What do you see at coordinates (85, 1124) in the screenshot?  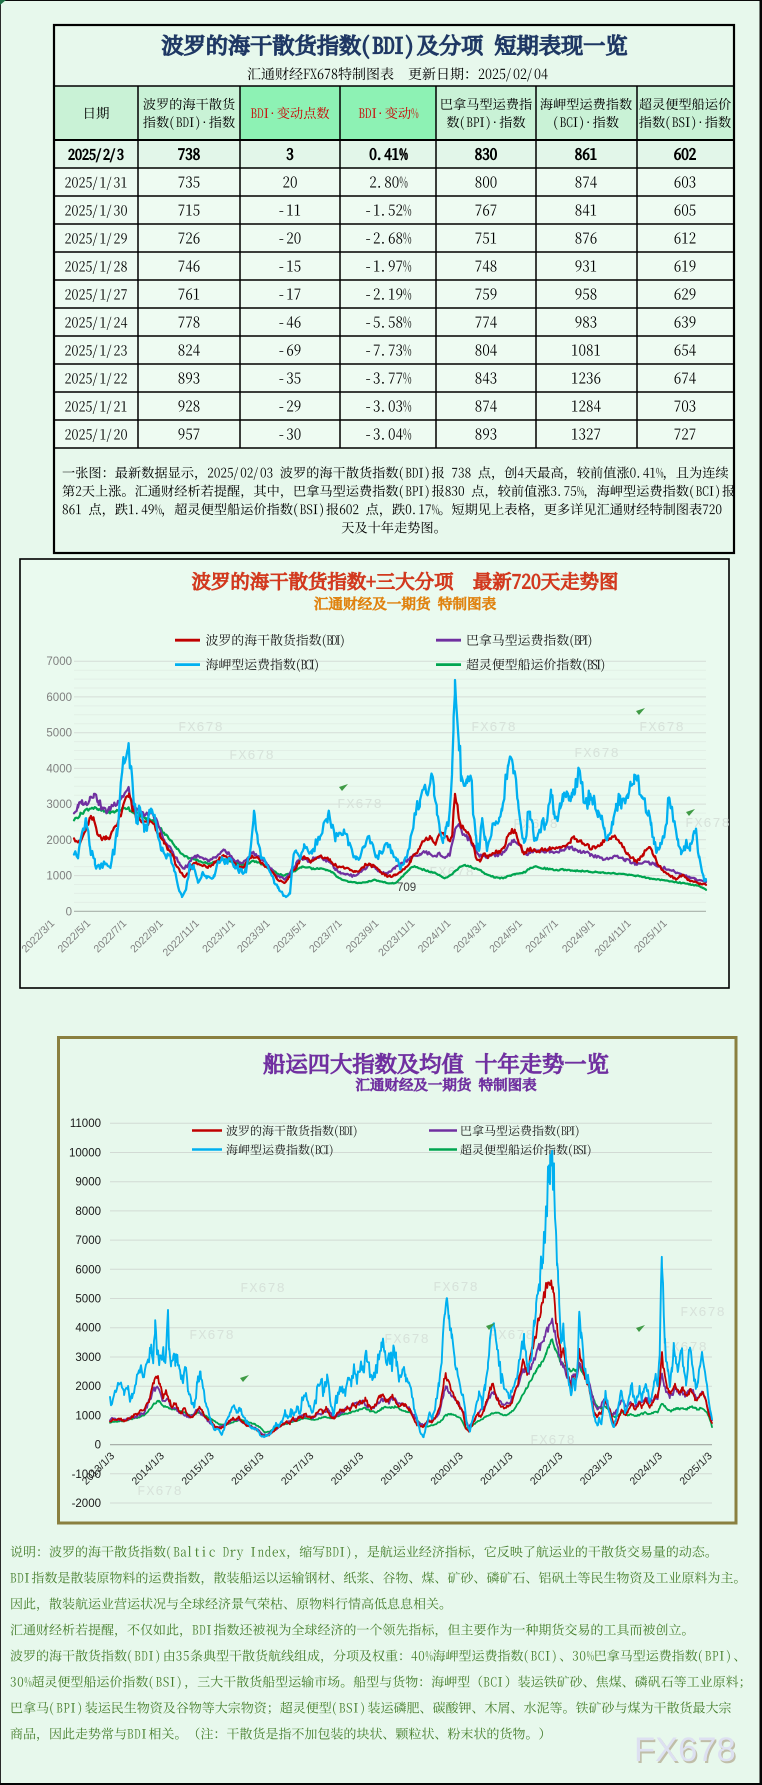 I see `svg-text: 11000` at bounding box center [85, 1124].